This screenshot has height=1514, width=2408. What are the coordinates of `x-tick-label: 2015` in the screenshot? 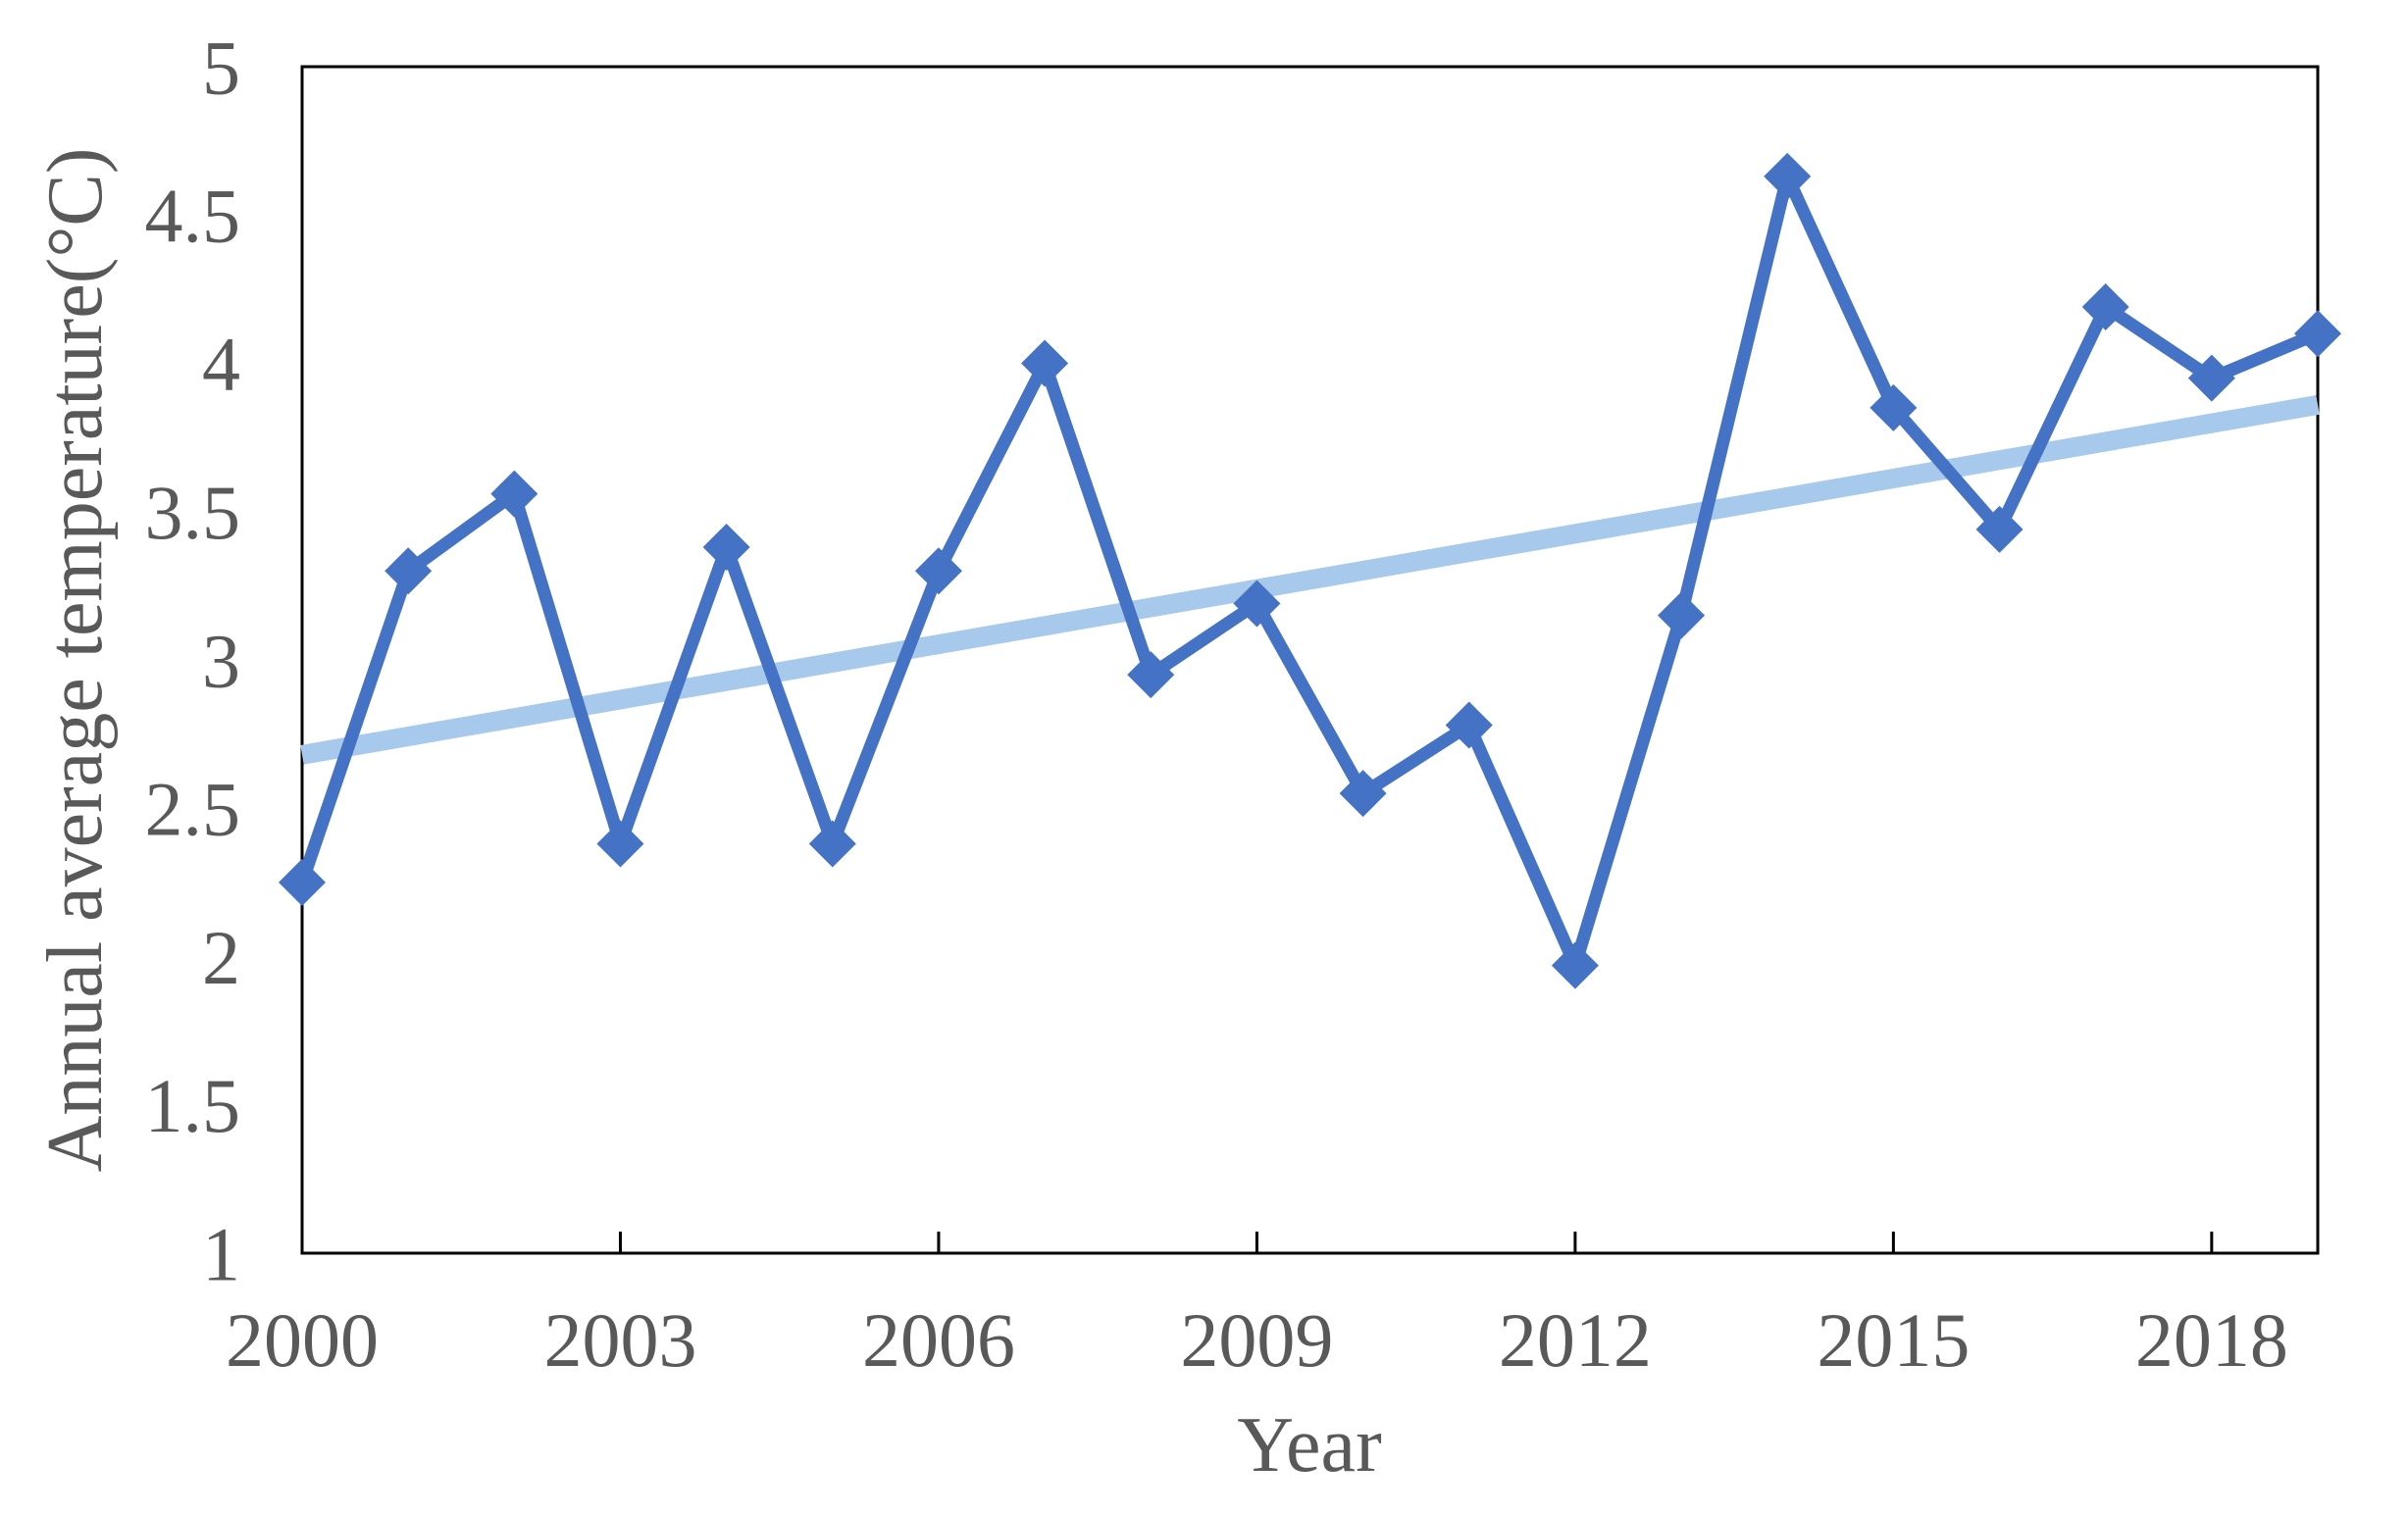 It's located at (1893, 1340).